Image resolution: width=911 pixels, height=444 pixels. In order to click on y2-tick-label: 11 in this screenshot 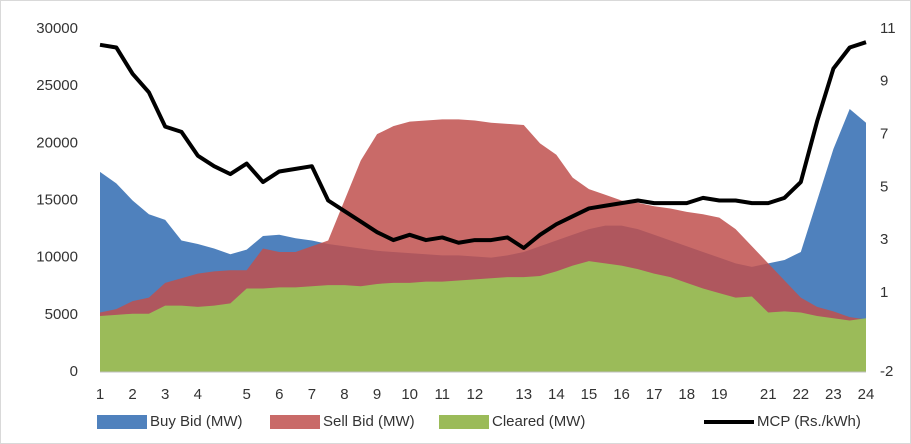, I will do `click(888, 28)`.